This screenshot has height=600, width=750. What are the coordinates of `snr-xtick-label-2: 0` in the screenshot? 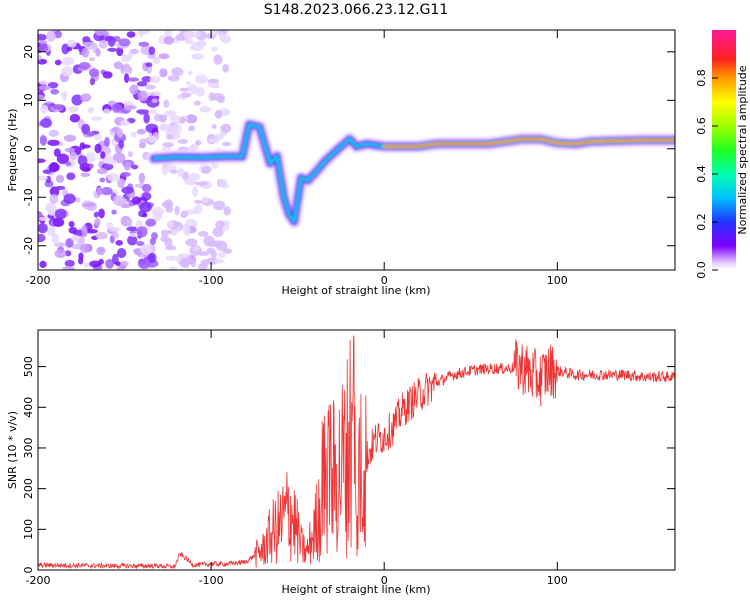 It's located at (384, 580).